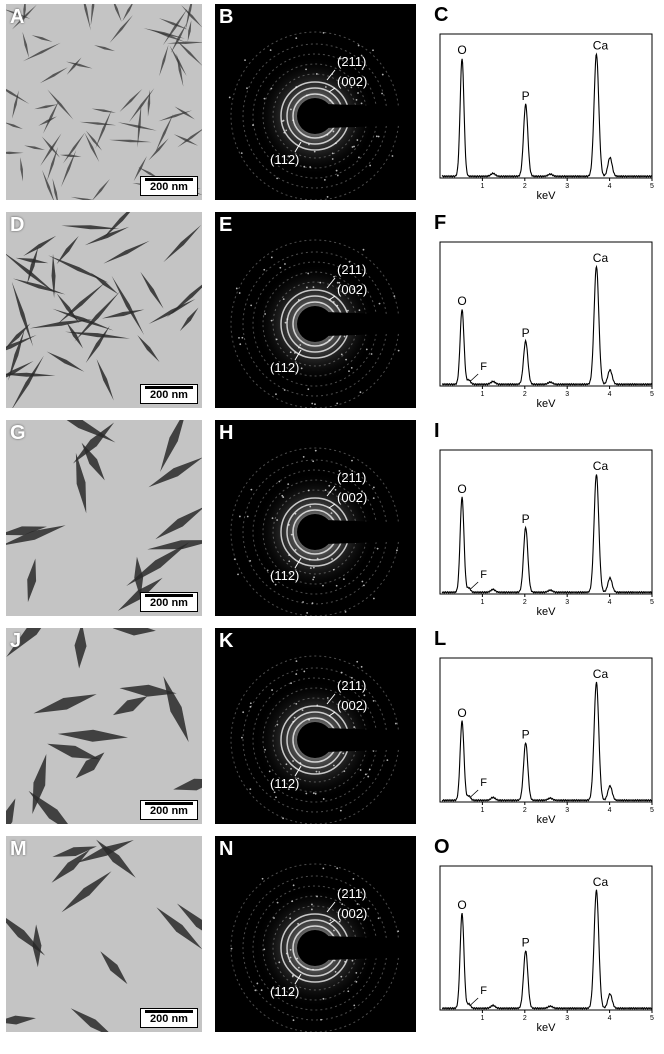 The width and height of the screenshot is (664, 1054). What do you see at coordinates (284, 783) in the screenshot?
I see `ring-label-112: (112)` at bounding box center [284, 783].